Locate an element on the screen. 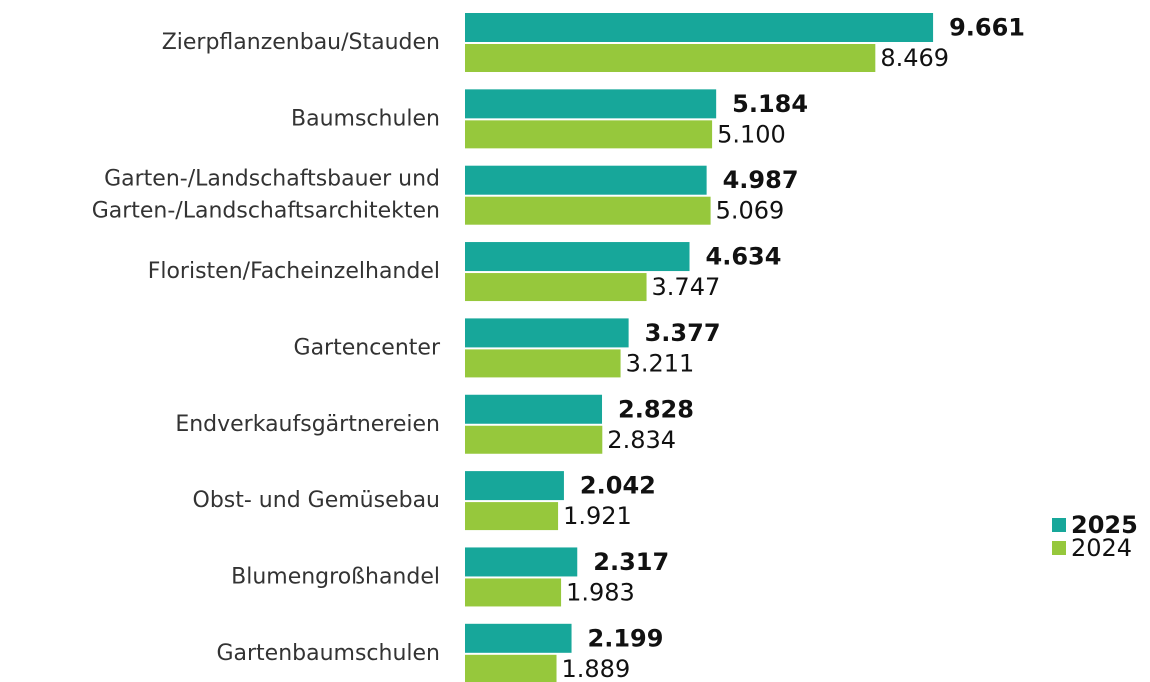 This screenshot has width=1150, height=682. value-label: 3.747 is located at coordinates (686, 287).